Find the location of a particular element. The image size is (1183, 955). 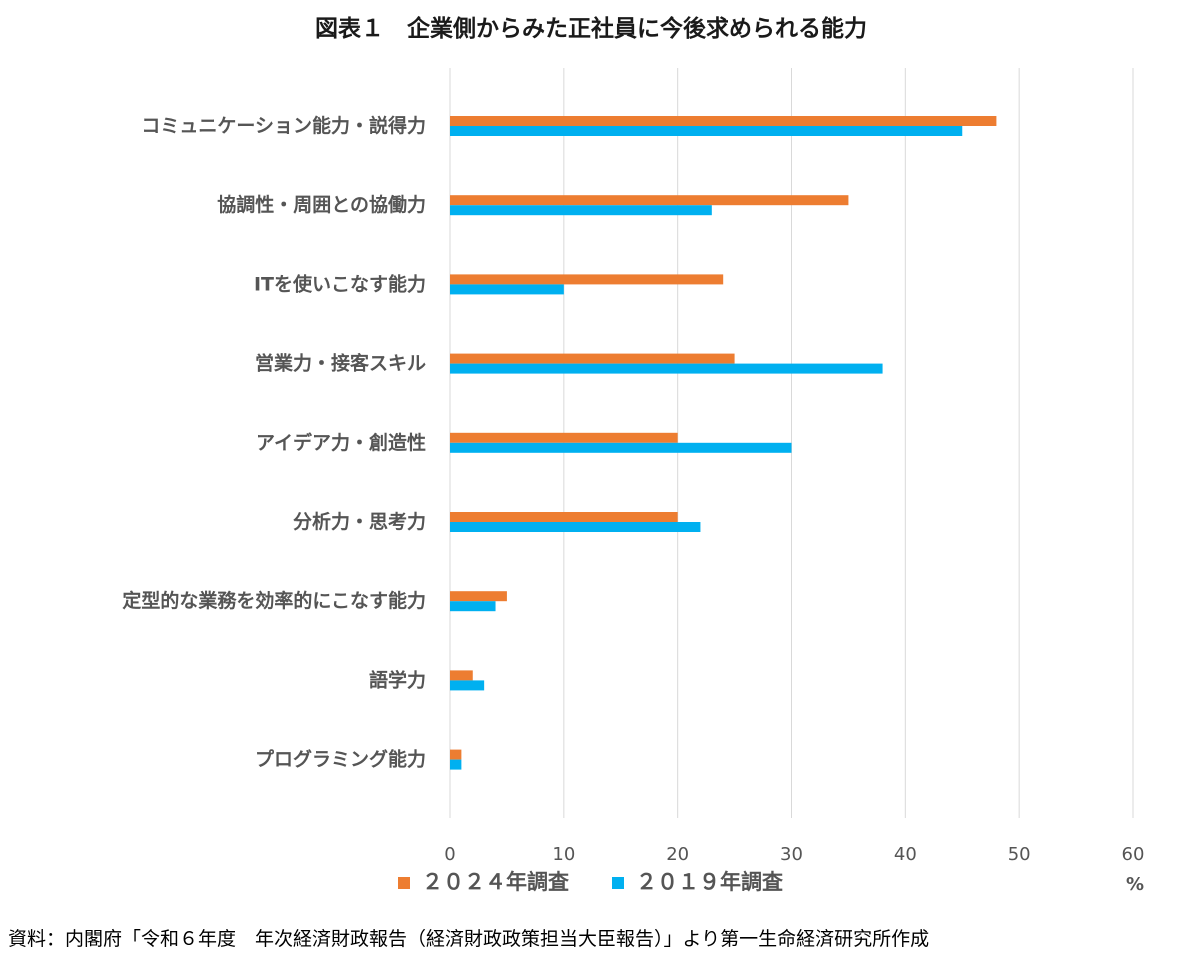

x-tick-label: 20 is located at coordinates (677, 854).